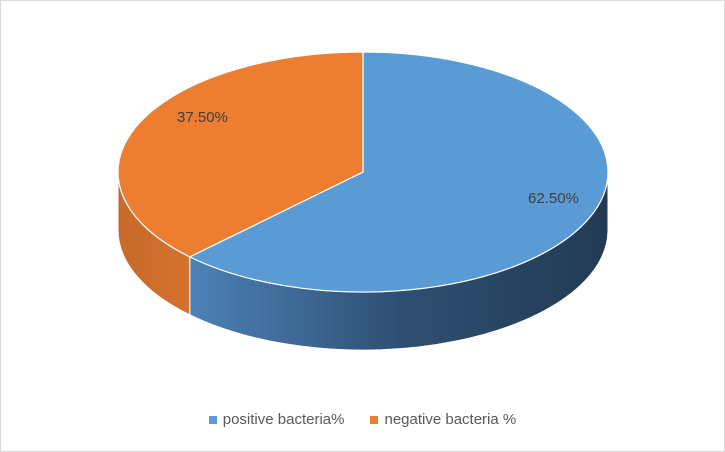 This screenshot has height=452, width=725. Describe the element at coordinates (362, 419) in the screenshot. I see `legend: positive bacteria% negative bacteria %` at that location.